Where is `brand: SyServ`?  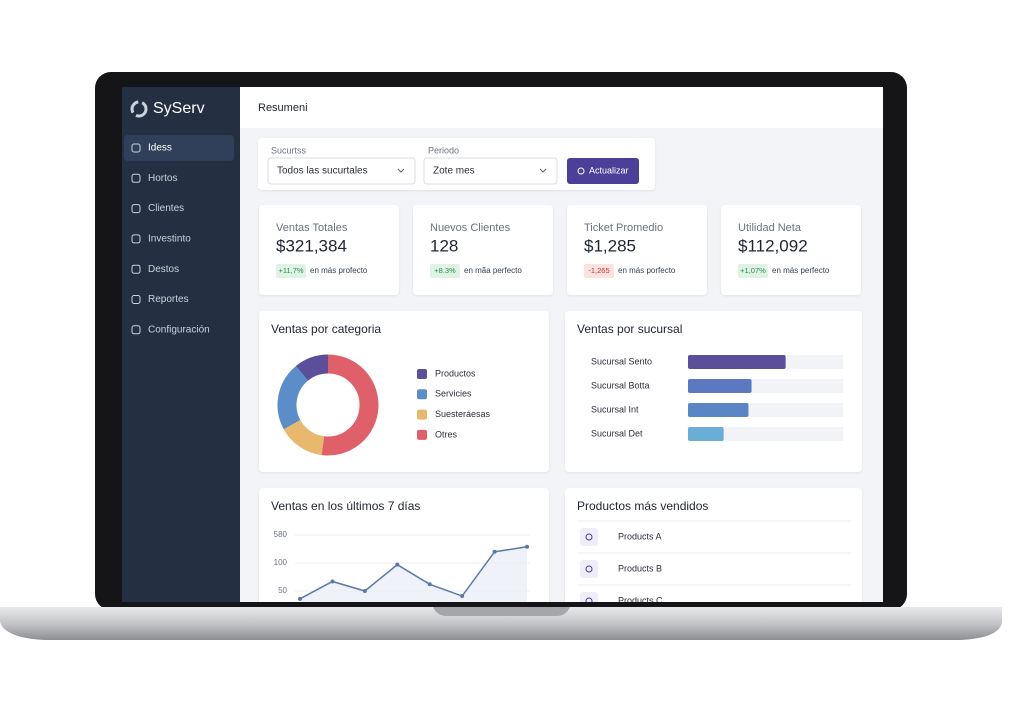 brand: SyServ is located at coordinates (179, 108).